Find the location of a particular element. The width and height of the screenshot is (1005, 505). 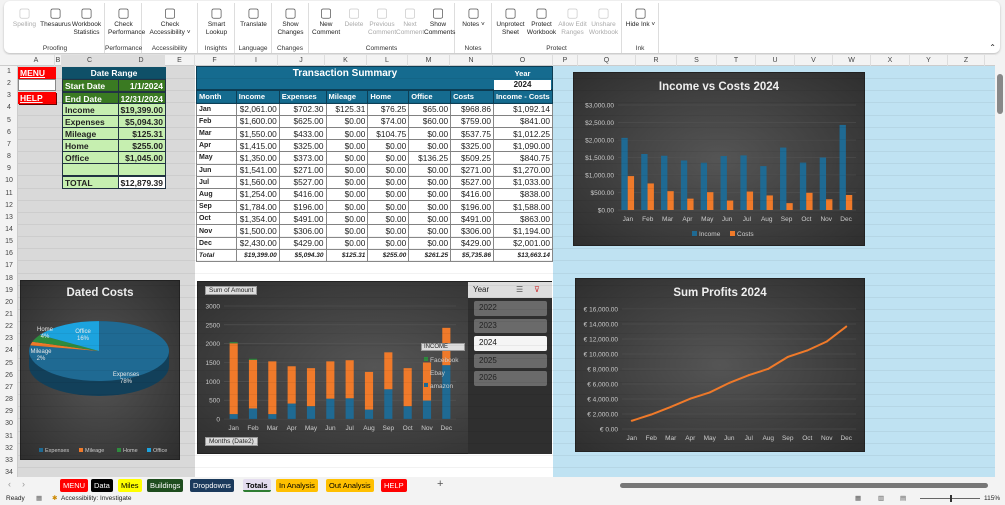

column-header: B is located at coordinates (58, 60).